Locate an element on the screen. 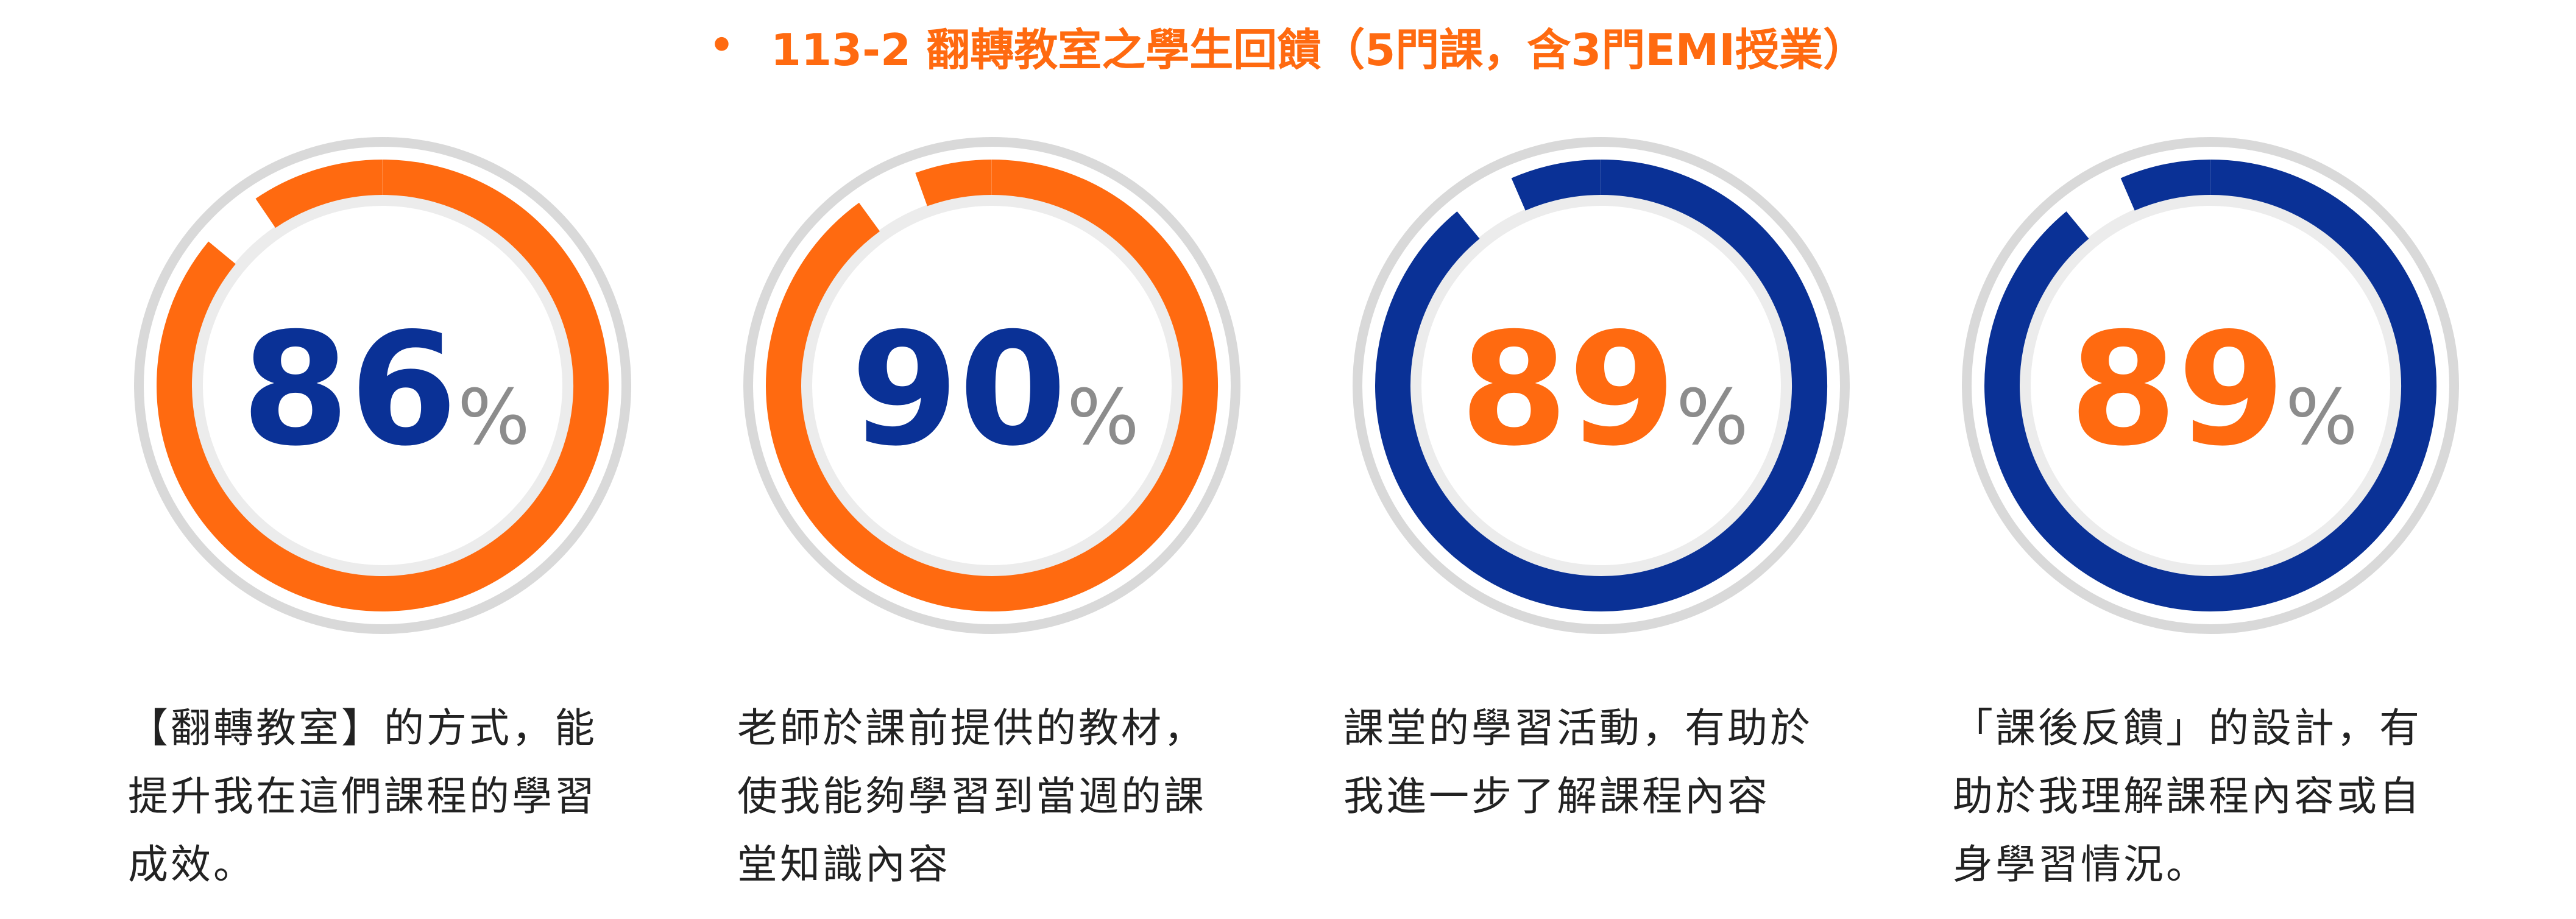  description-2: 老師於課前提供的教材， 使我能夠學習到當週的課 堂知識內容 is located at coordinates (1011, 796).